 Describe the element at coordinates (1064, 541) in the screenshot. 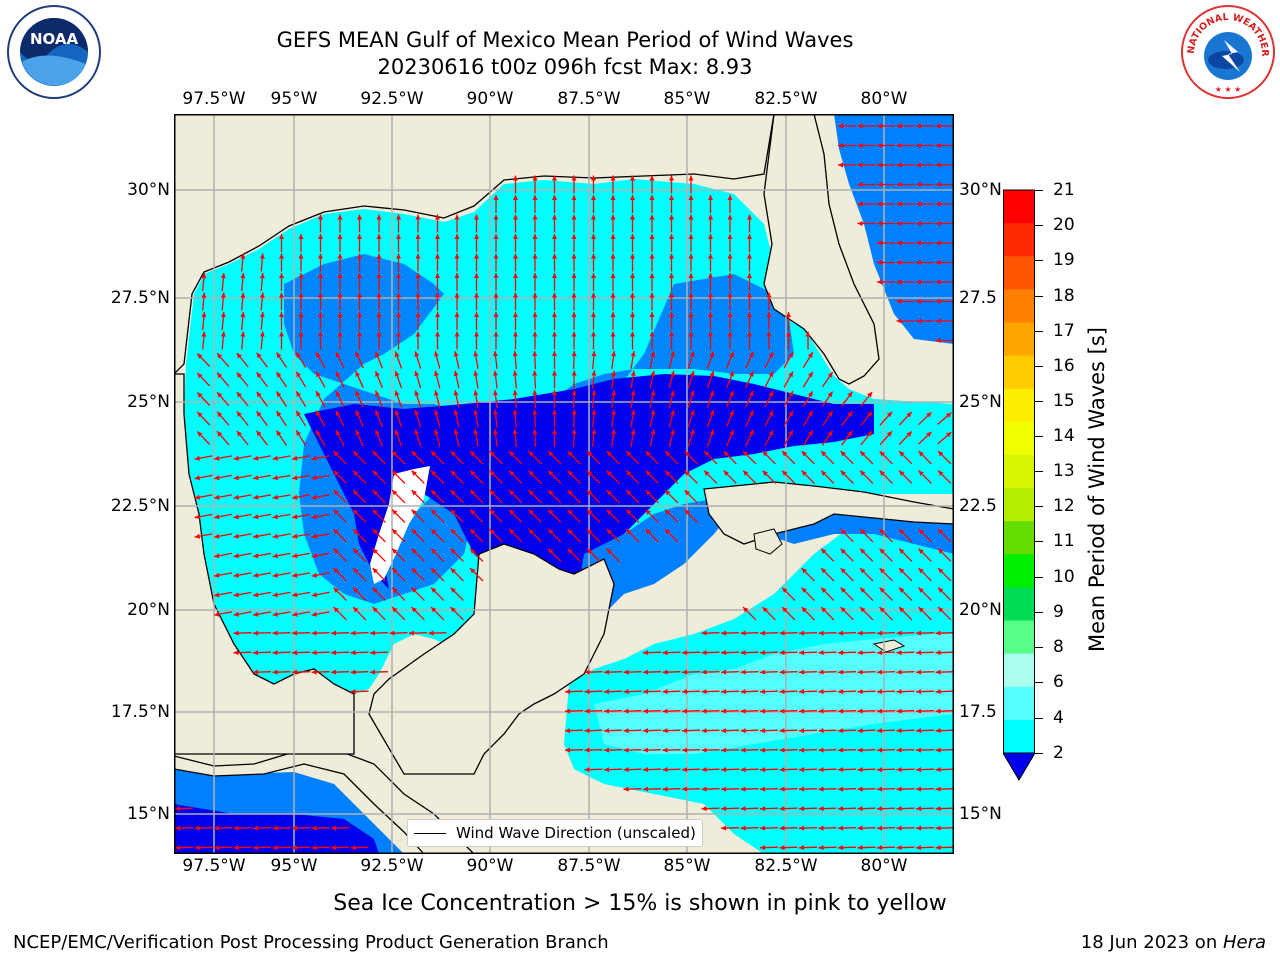

I see `colorbar-tick-label: 11` at that location.